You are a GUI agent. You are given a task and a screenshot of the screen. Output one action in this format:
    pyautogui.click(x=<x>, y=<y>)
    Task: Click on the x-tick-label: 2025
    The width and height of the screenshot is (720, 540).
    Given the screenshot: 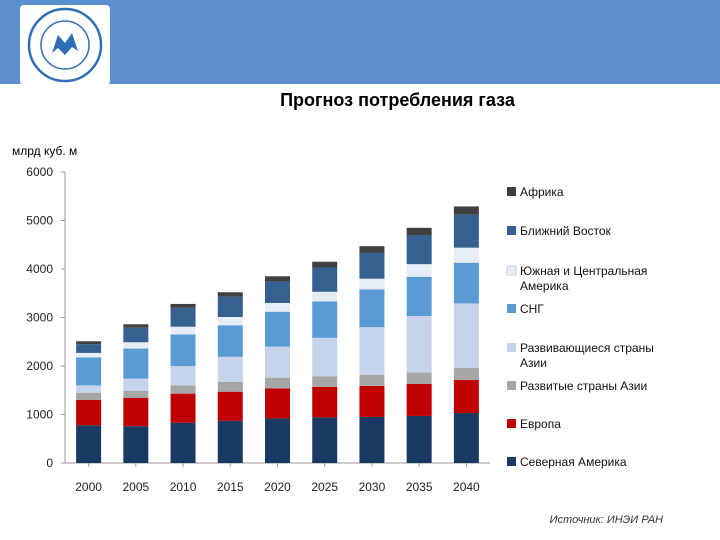 What is the action you would take?
    pyautogui.click(x=324, y=487)
    